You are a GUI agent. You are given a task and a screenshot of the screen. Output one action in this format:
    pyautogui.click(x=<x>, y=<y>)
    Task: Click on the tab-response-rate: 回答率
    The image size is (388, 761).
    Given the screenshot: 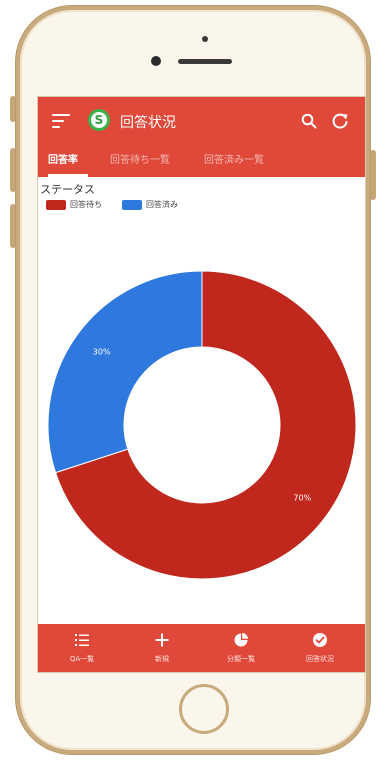 What is the action you would take?
    pyautogui.click(x=63, y=160)
    